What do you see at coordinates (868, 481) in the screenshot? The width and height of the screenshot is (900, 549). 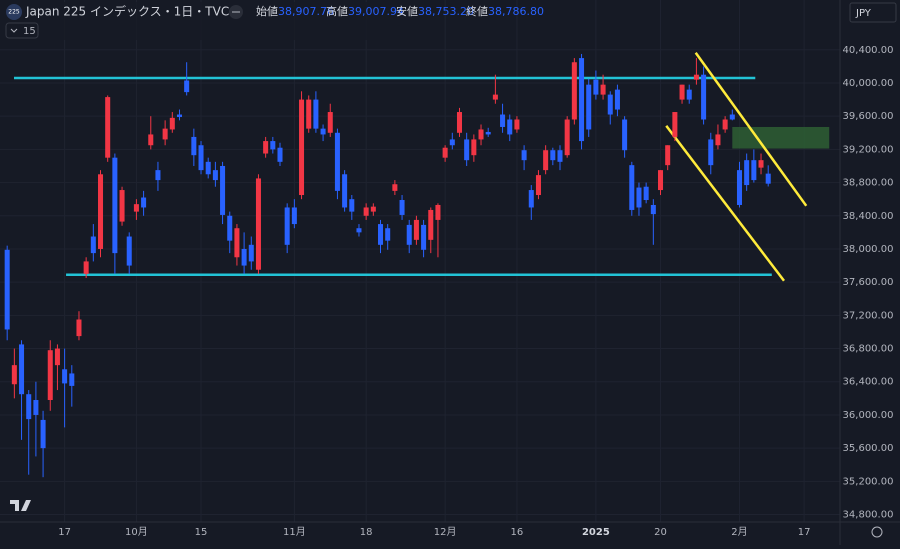 I see `y-tick-label: 35,200.00` at bounding box center [868, 481].